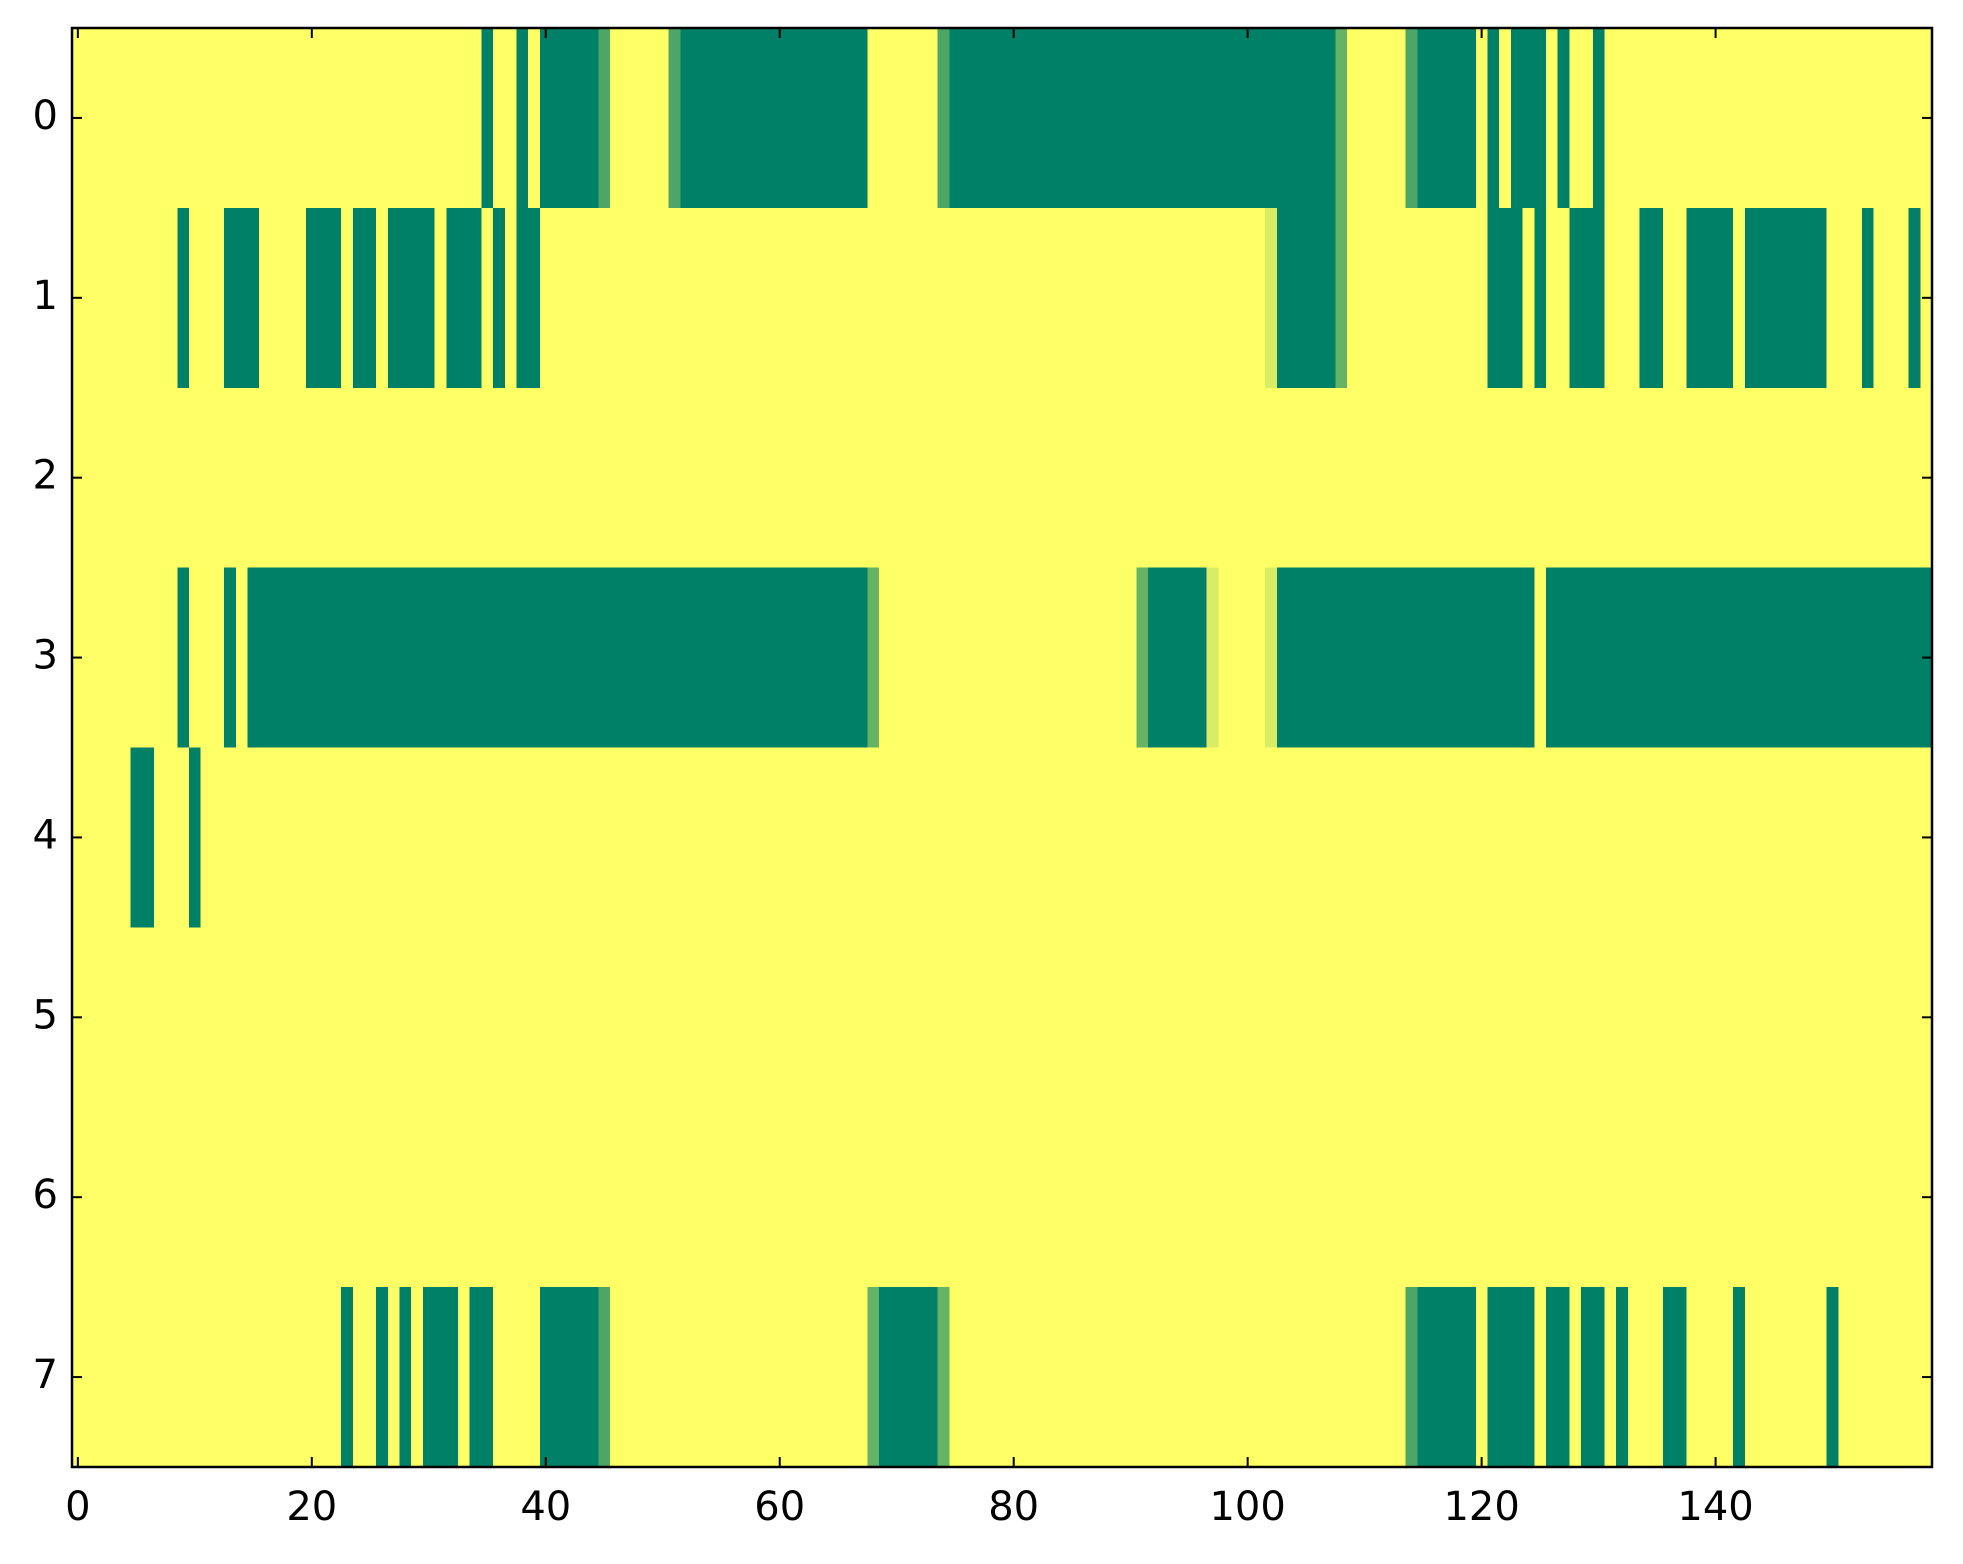  I want to click on y-tick-label: 2, so click(45, 476).